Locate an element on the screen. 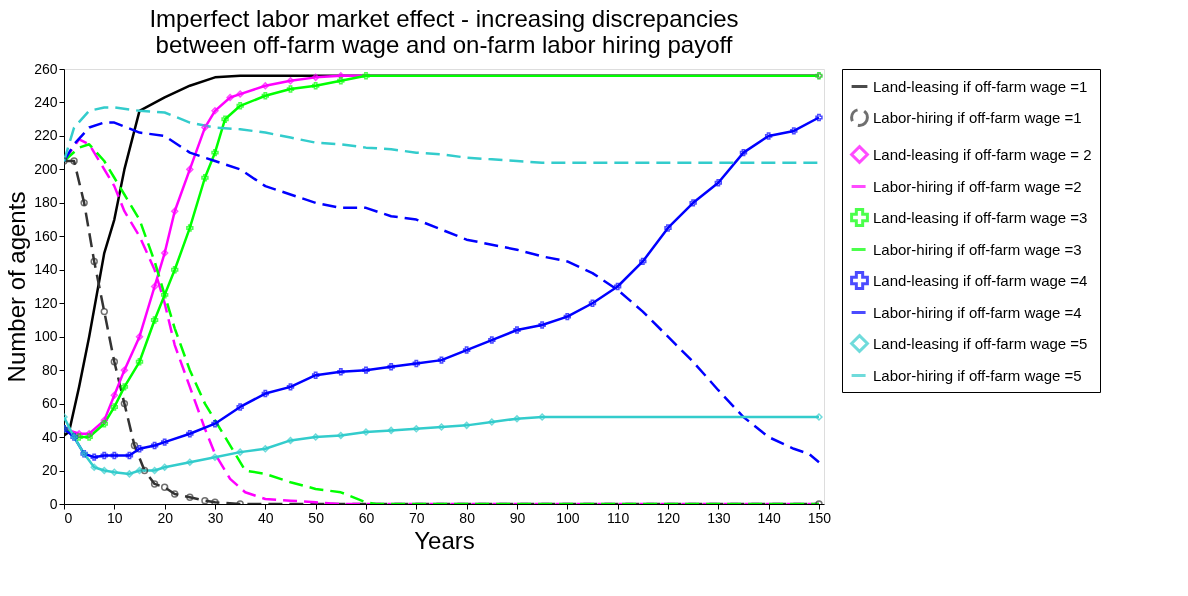 This screenshot has width=1188, height=596. x-tick-label: 120 is located at coordinates (668, 517).